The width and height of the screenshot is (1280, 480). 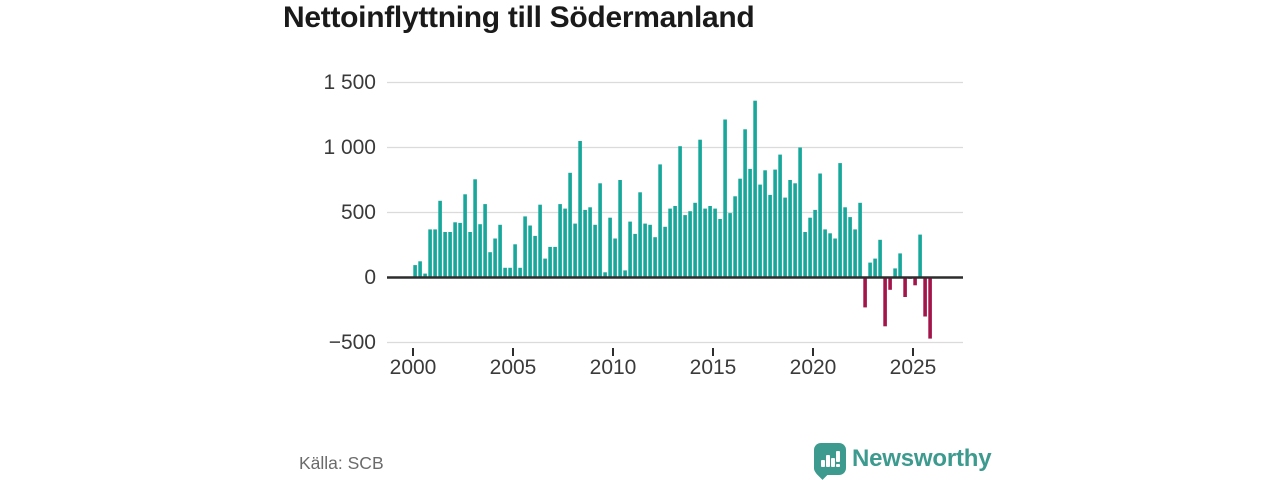 I want to click on logo-exclamation-icon, so click(x=838, y=456).